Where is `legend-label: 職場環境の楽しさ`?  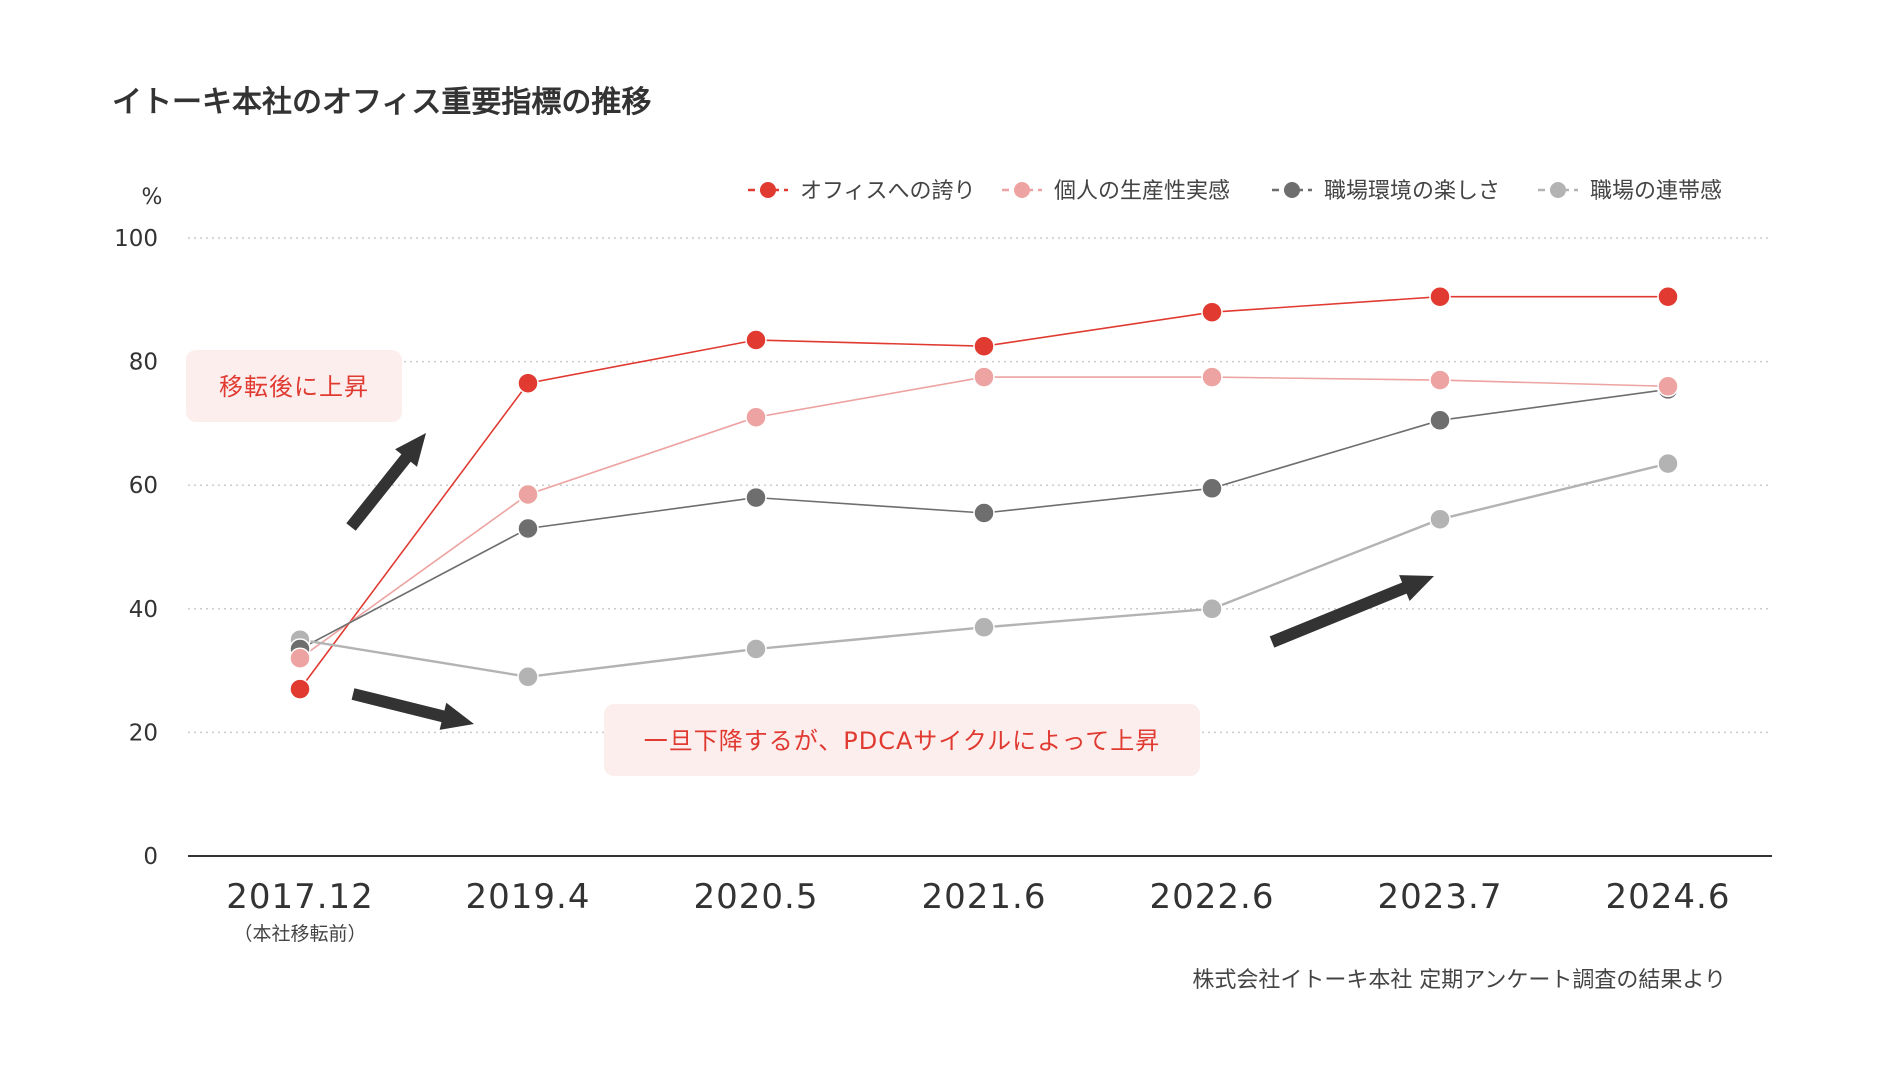
legend-label: 職場環境の楽しさ is located at coordinates (1412, 191).